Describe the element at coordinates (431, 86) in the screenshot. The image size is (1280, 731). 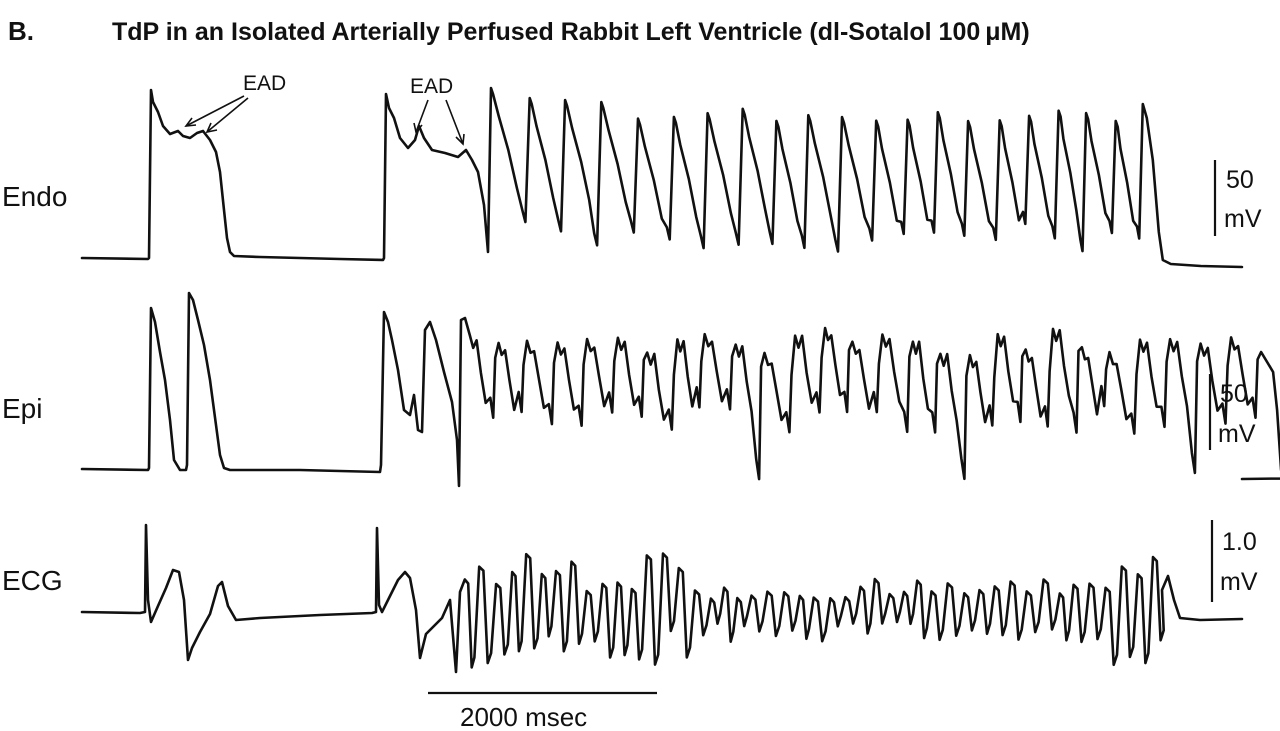
I see `ead-label-2: EAD` at that location.